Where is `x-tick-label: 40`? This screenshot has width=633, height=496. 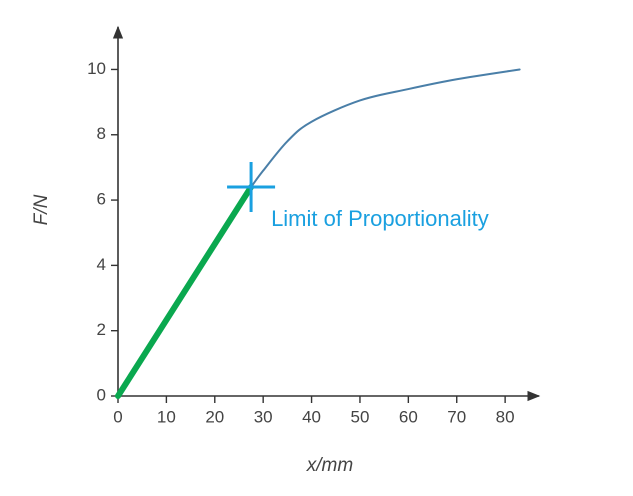 x-tick-label: 40 is located at coordinates (311, 416).